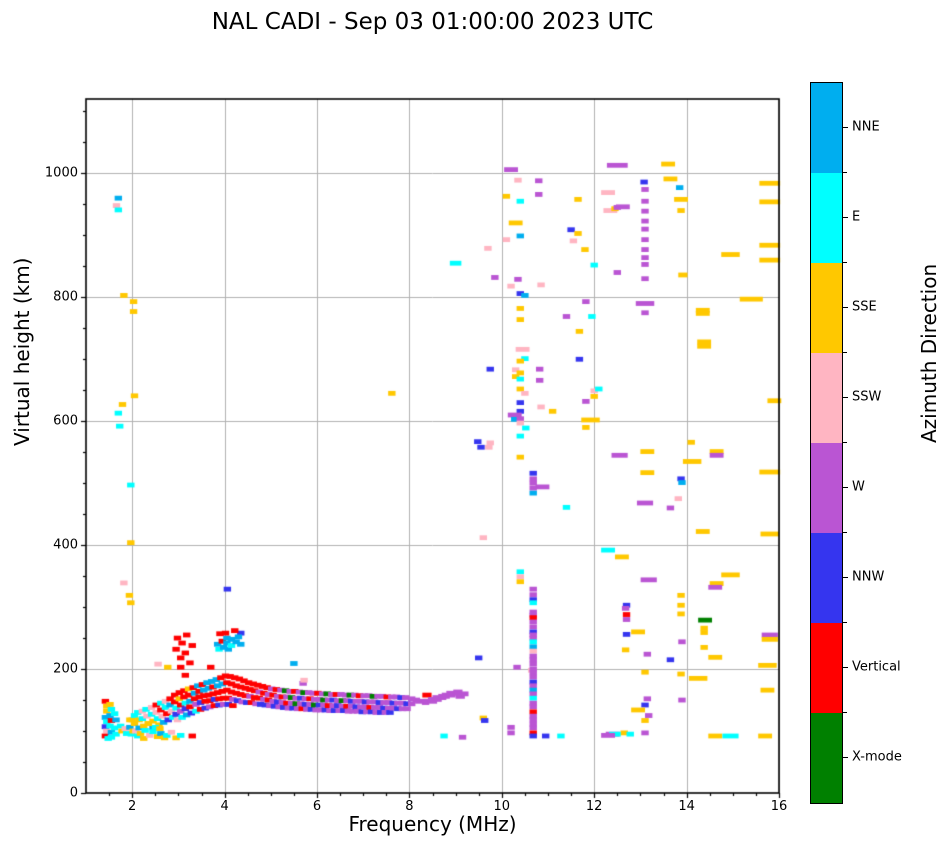 This screenshot has height=856, width=951. Describe the element at coordinates (866, 127) in the screenshot. I see `colorbar-label-nne: NNE` at that location.